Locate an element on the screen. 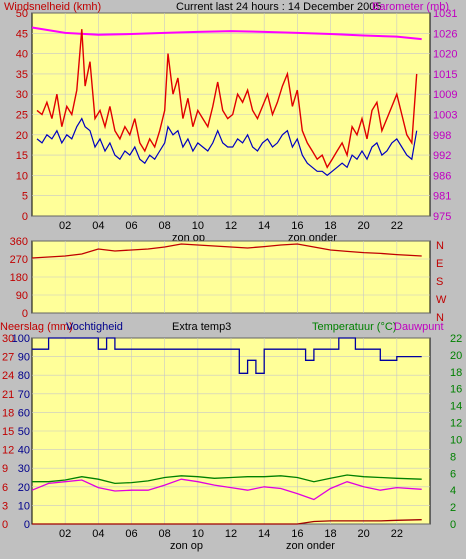  sunset-label-bottom: zon onder is located at coordinates (310, 546).